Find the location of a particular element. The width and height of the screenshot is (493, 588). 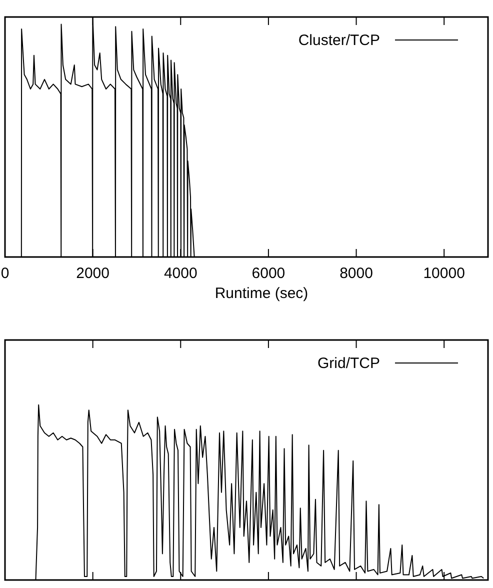

x-tick-label: 4000 is located at coordinates (181, 273).